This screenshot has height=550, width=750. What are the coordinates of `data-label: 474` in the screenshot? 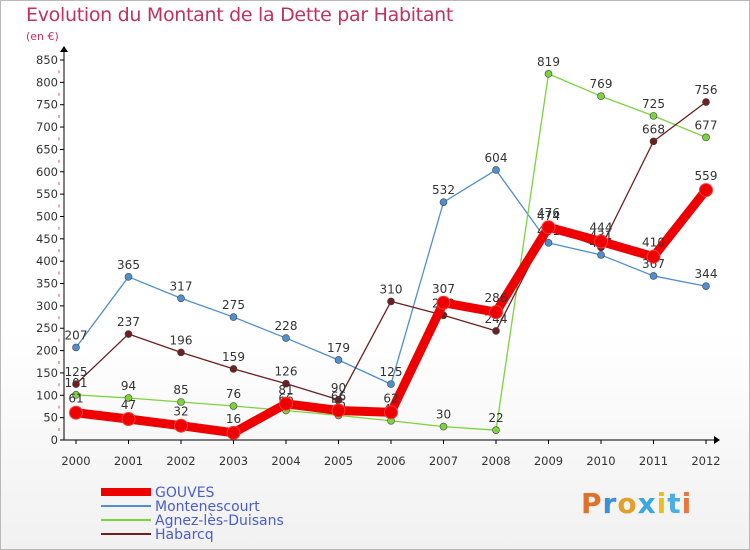 It's located at (548, 216).